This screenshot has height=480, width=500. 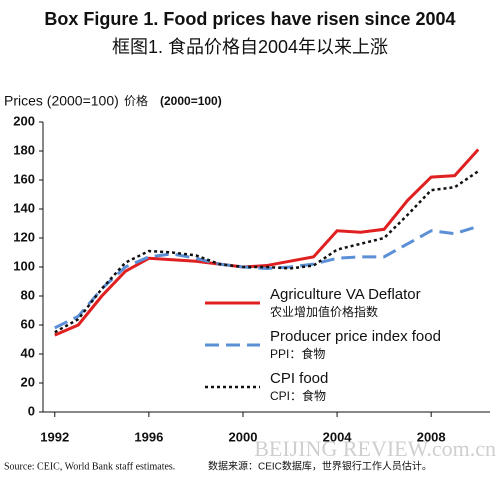 I want to click on chart-subtitle: 框图1. 食品价格自2004年以来上涨, so click(x=250, y=47).